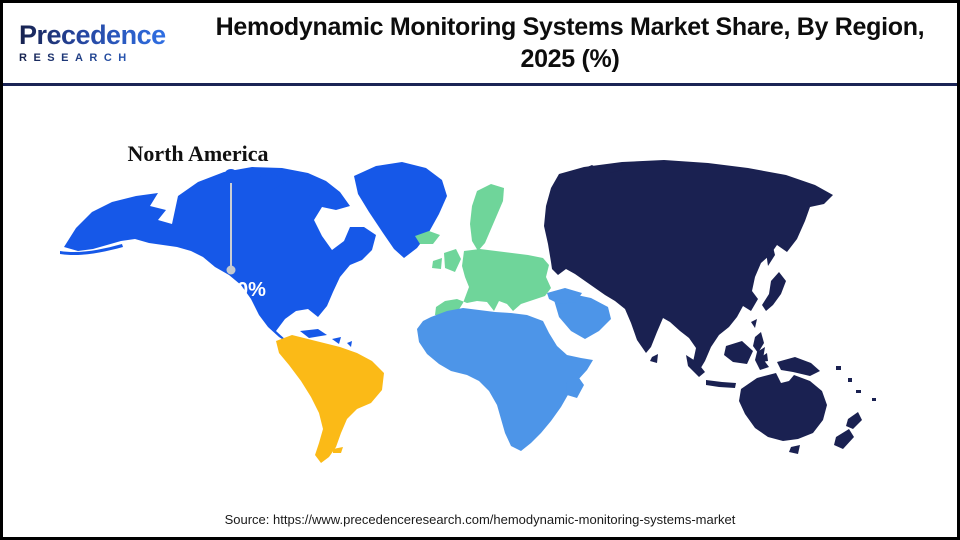 This screenshot has height=540, width=960. Describe the element at coordinates (564, 296) in the screenshot. I see `map-turkey` at that location.